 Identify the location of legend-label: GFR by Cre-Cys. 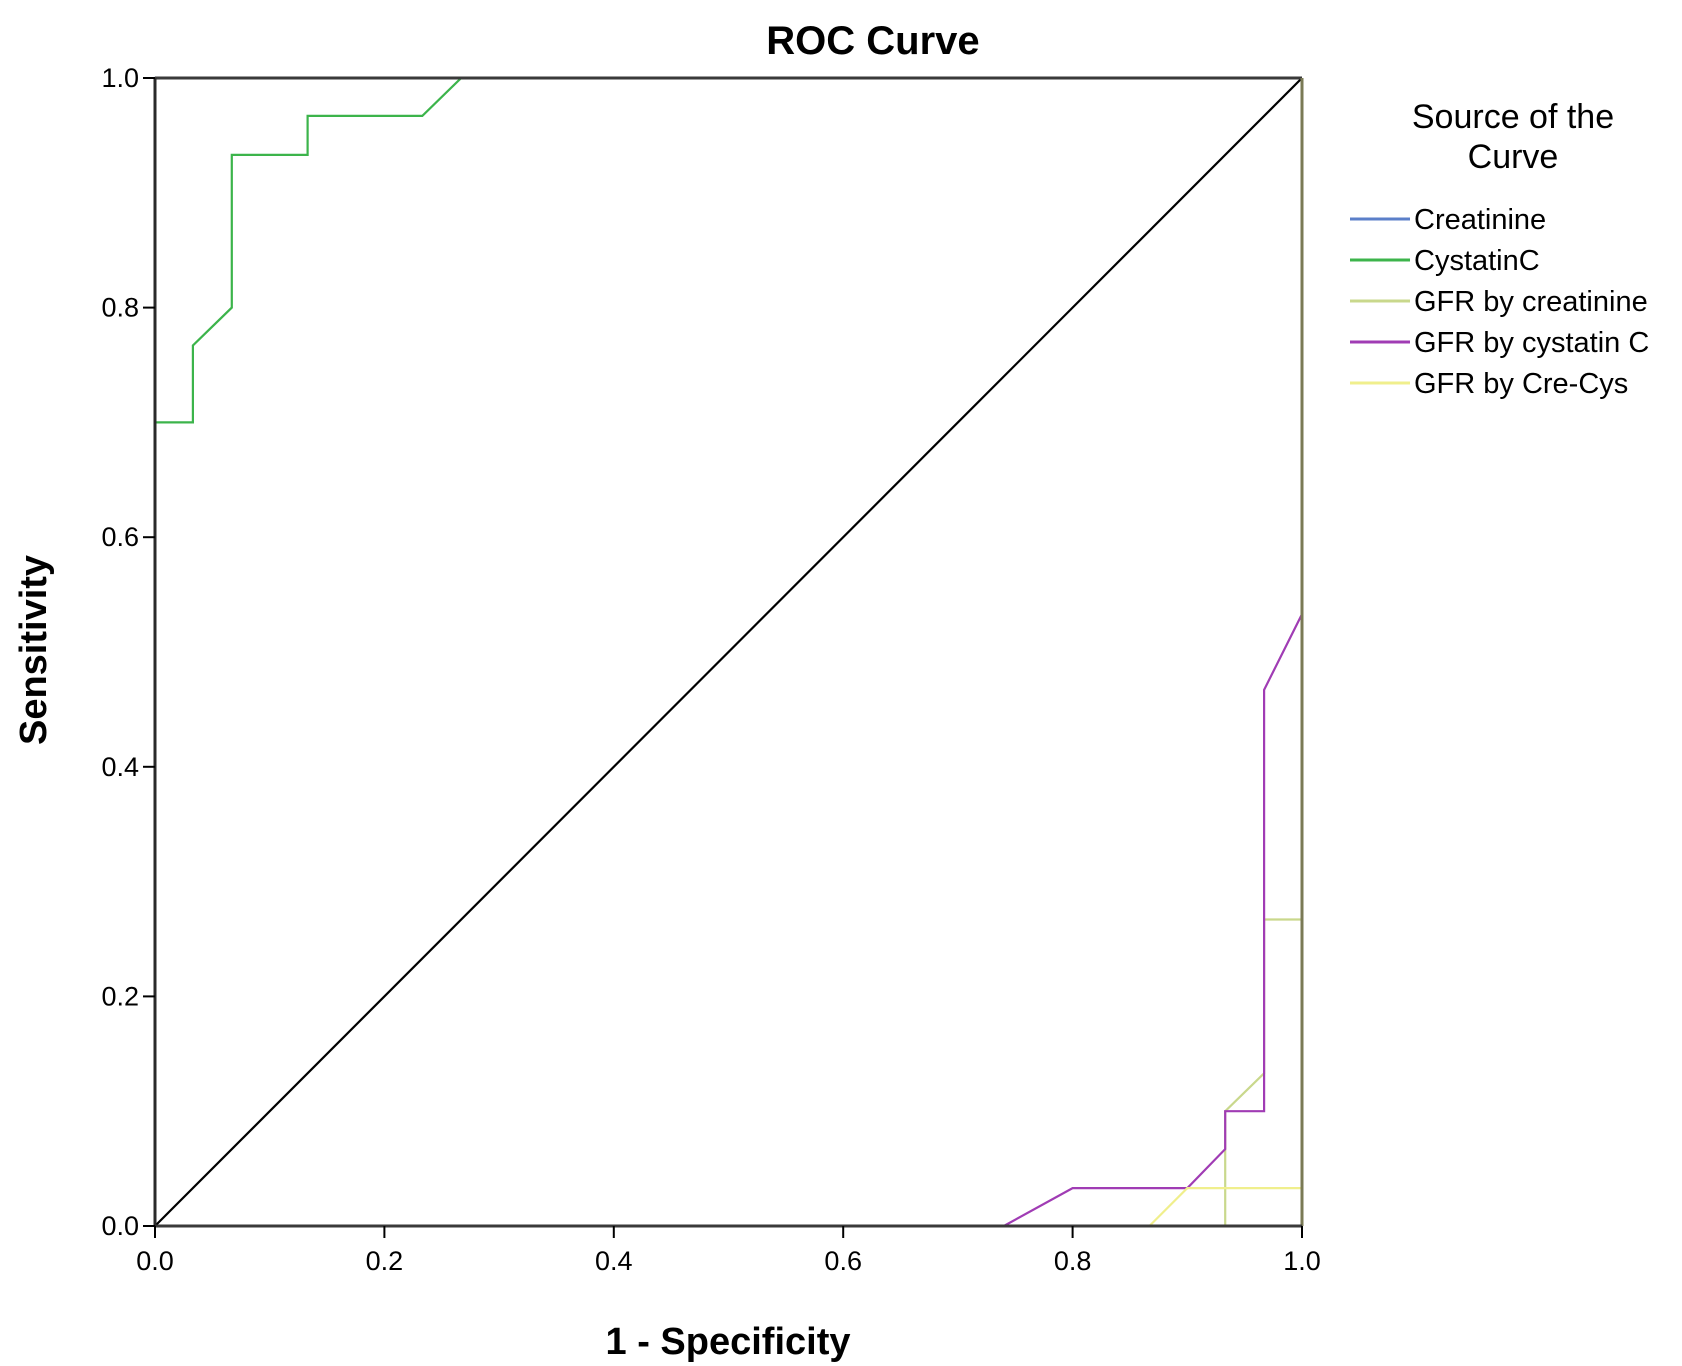
(1521, 384).